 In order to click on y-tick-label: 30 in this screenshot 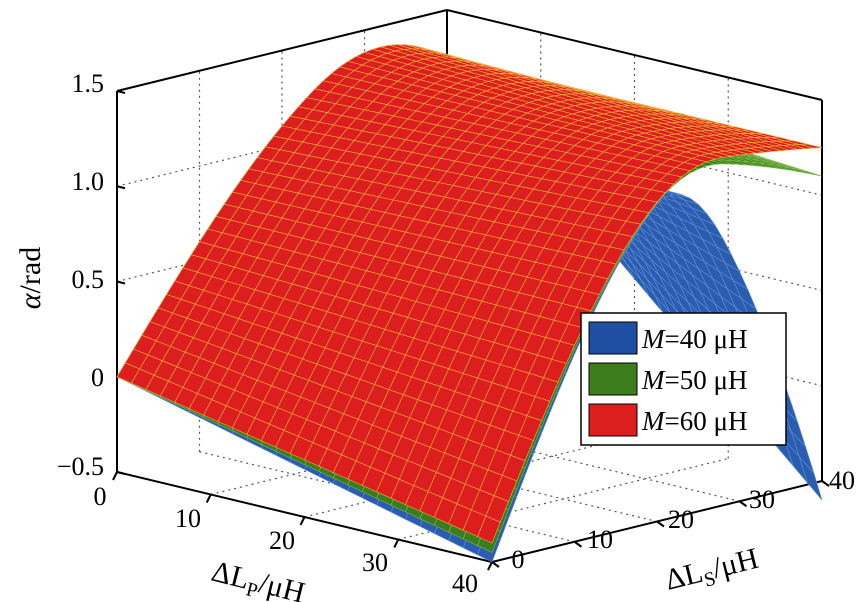, I will do `click(762, 499)`.